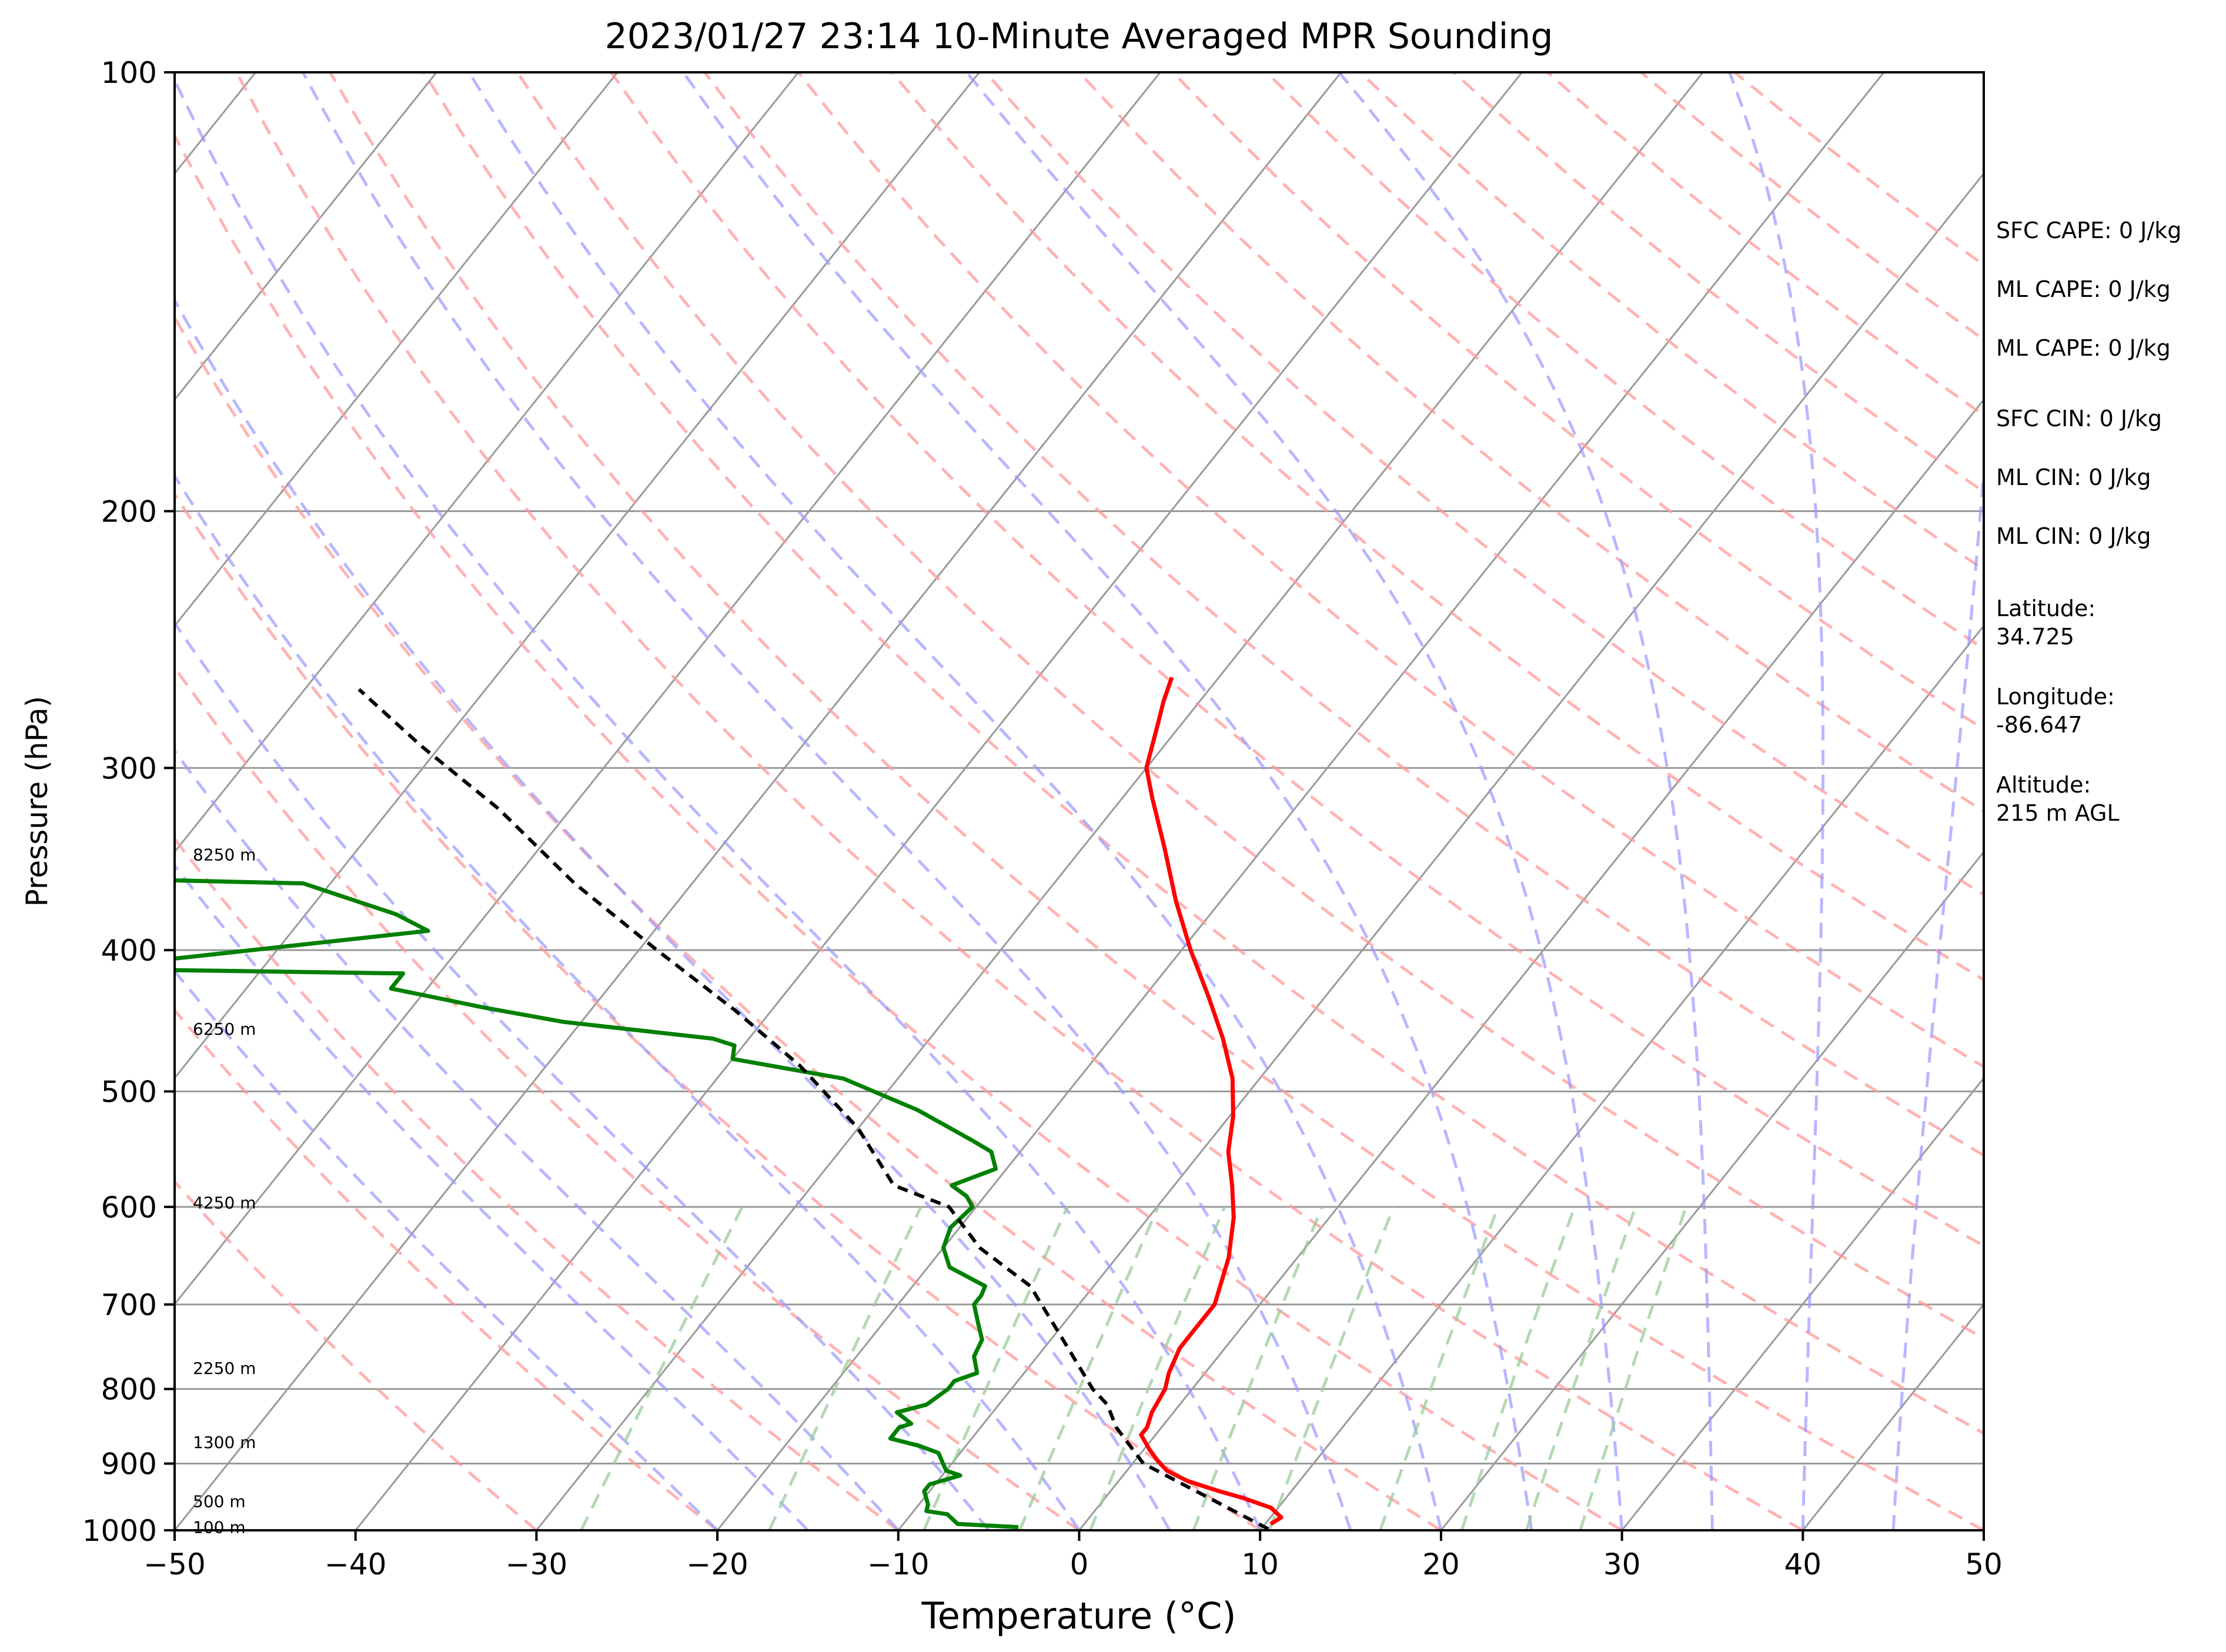 Image resolution: width=2226 pixels, height=1652 pixels. Describe the element at coordinates (129, 1208) in the screenshot. I see `y-tick-label: 600` at that location.